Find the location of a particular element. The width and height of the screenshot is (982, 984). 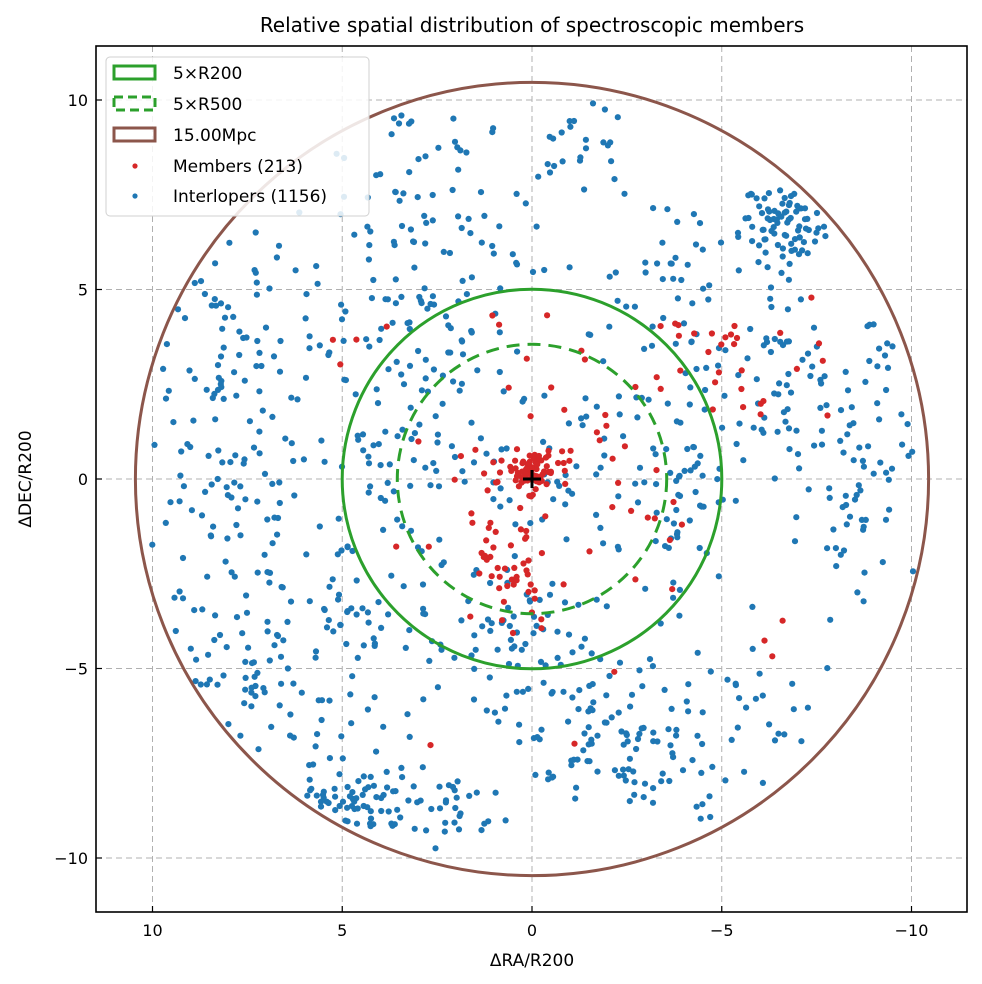

y-tick-label: 10 is located at coordinates (78, 100).